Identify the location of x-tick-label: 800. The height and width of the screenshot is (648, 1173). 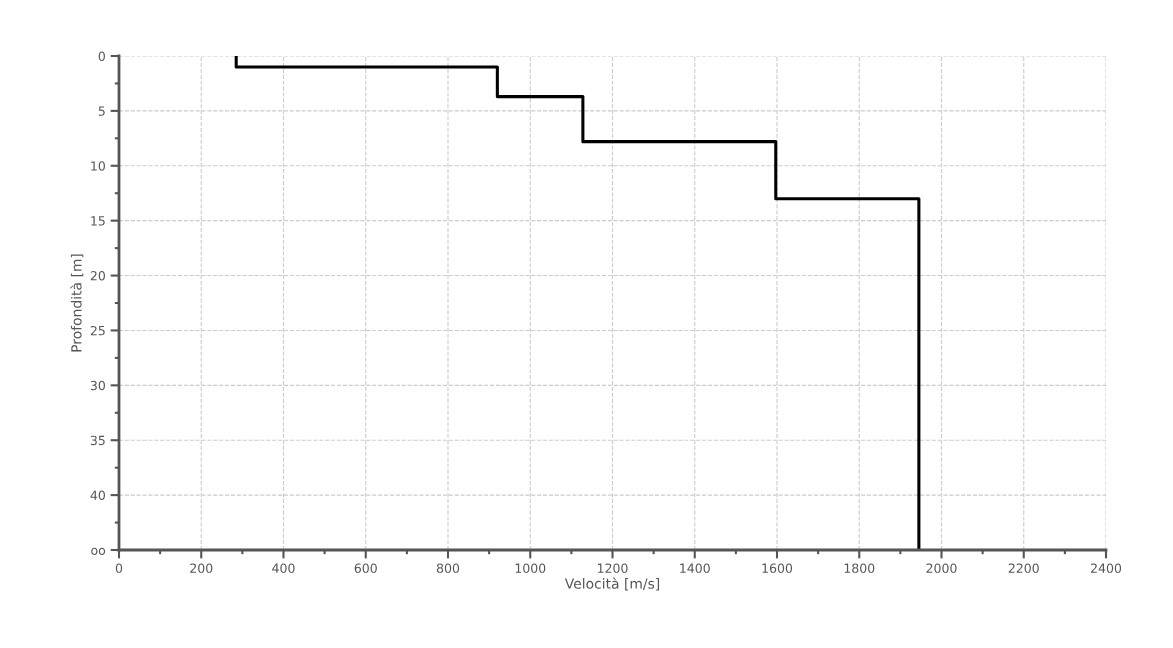
(448, 568).